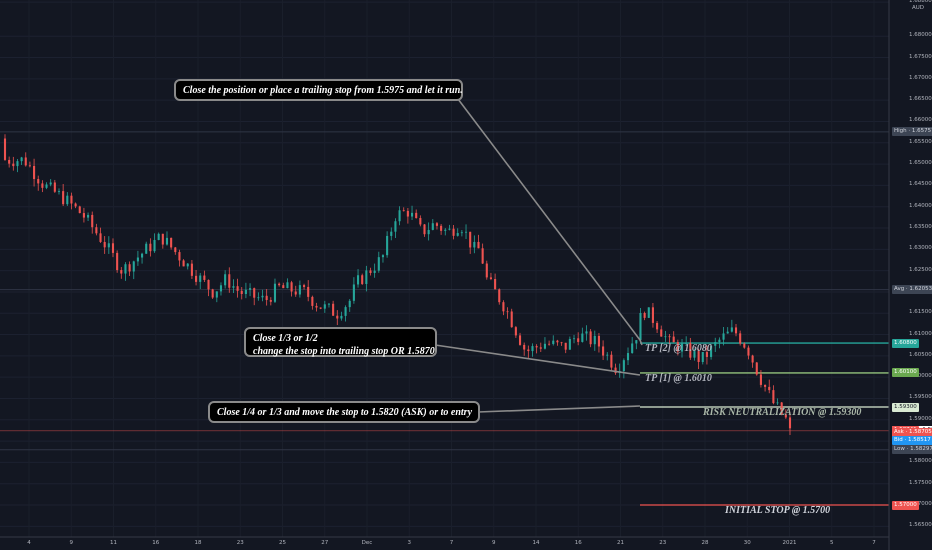  What do you see at coordinates (918, 8) in the screenshot?
I see `currency-label: AUD` at bounding box center [918, 8].